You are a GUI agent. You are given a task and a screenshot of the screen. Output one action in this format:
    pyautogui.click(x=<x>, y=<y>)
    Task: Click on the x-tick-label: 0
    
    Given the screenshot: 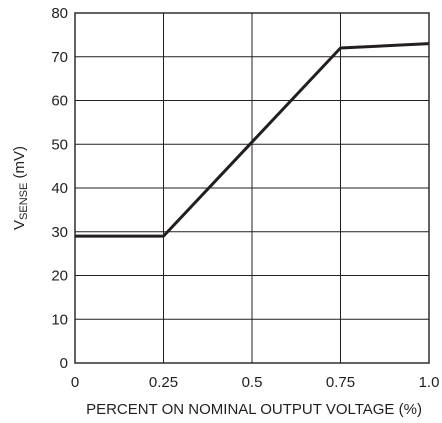 What is the action you would take?
    pyautogui.click(x=75, y=382)
    